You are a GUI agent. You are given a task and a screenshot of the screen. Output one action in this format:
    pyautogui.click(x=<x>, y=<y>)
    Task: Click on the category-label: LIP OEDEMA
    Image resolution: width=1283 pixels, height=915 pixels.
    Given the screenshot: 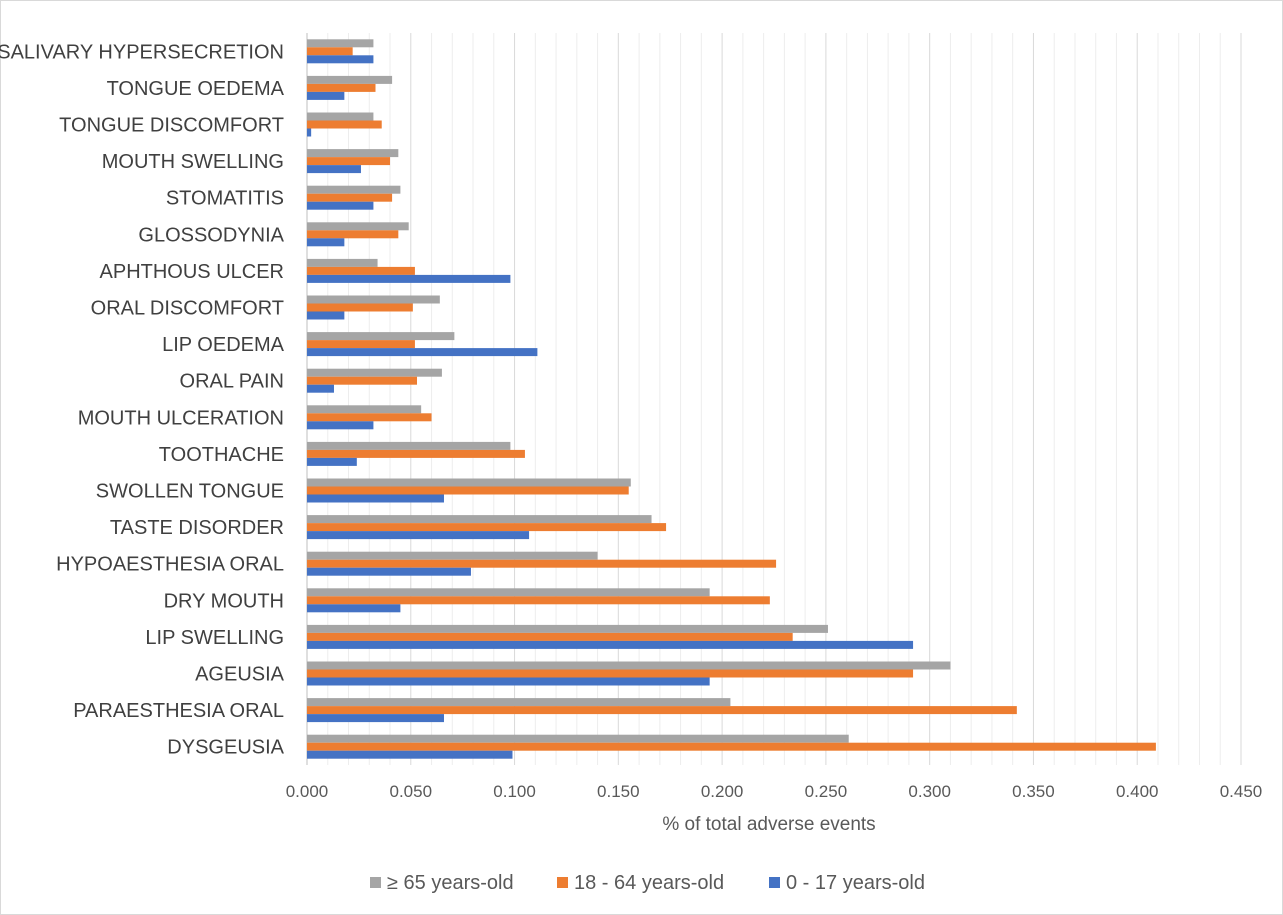 What is the action you would take?
    pyautogui.click(x=223, y=345)
    